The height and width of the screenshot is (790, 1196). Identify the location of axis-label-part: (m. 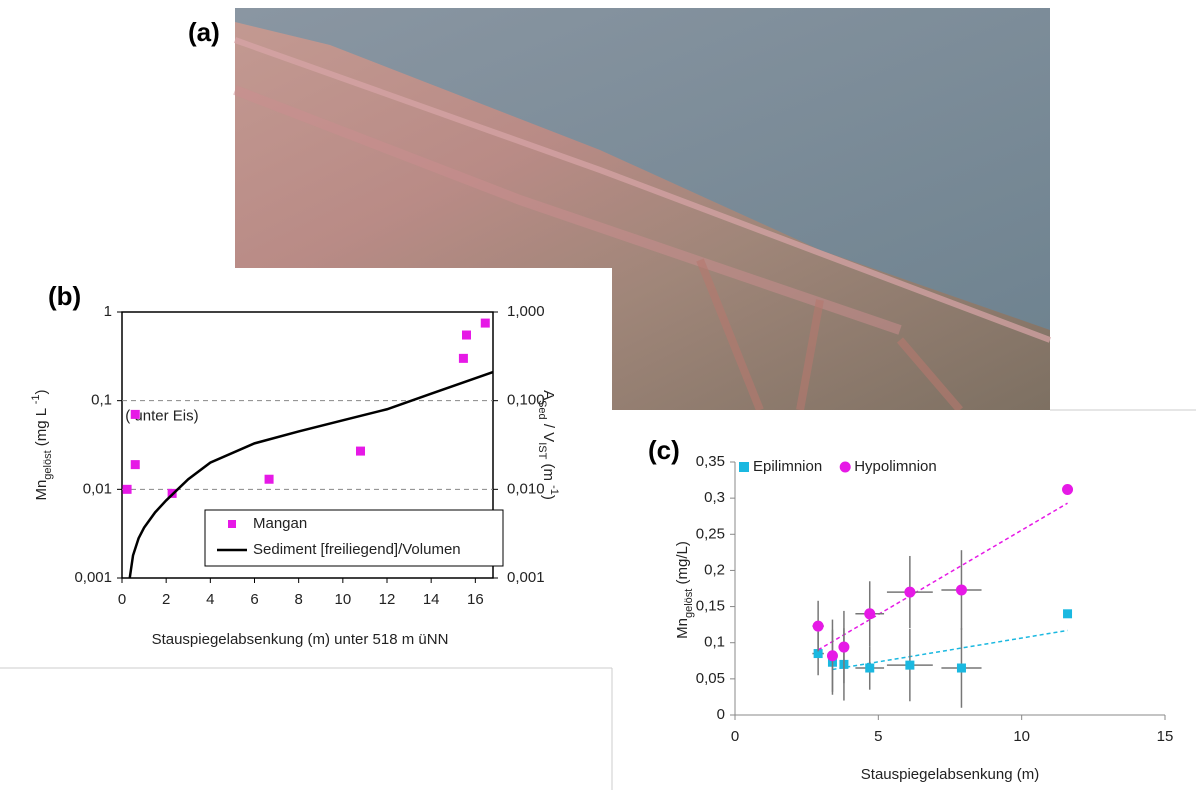
(548, 472).